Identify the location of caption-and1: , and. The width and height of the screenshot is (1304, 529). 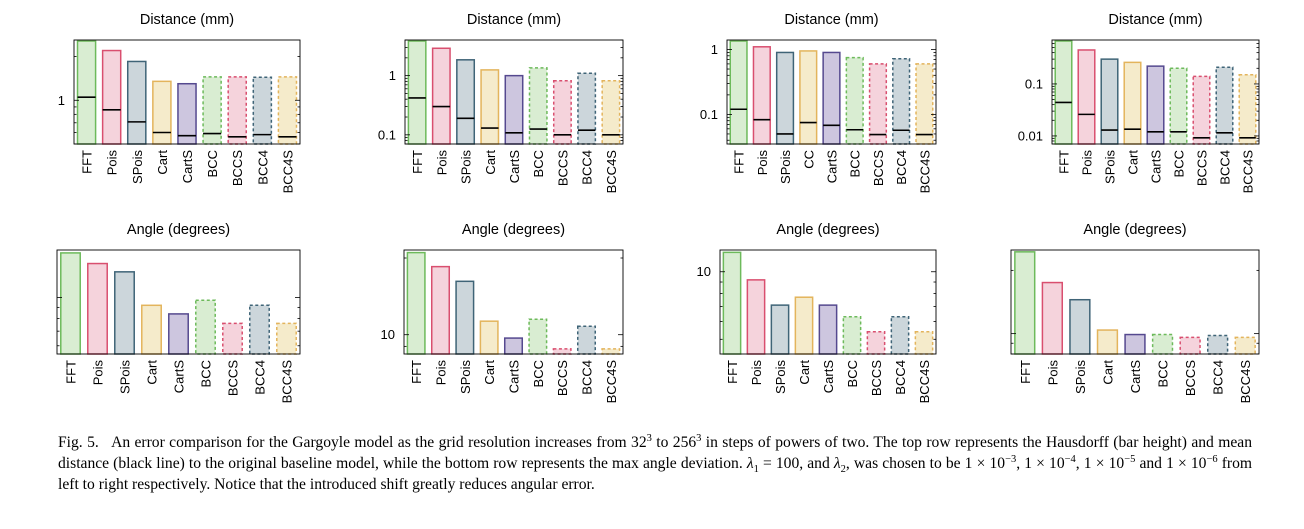
(816, 463).